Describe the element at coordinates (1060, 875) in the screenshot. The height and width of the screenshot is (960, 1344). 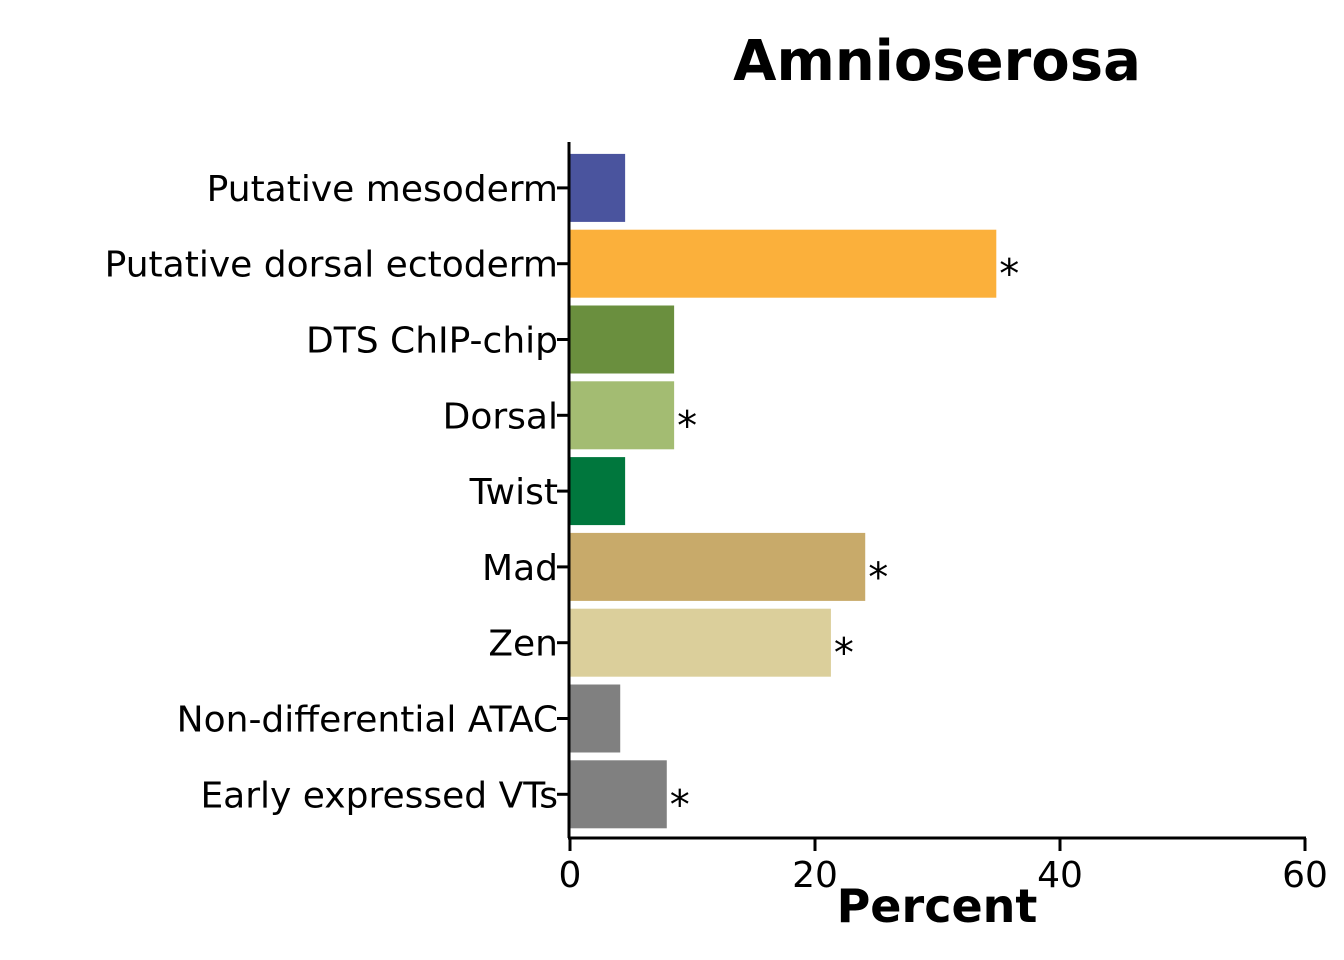
I see `x-tick-label: 40` at that location.